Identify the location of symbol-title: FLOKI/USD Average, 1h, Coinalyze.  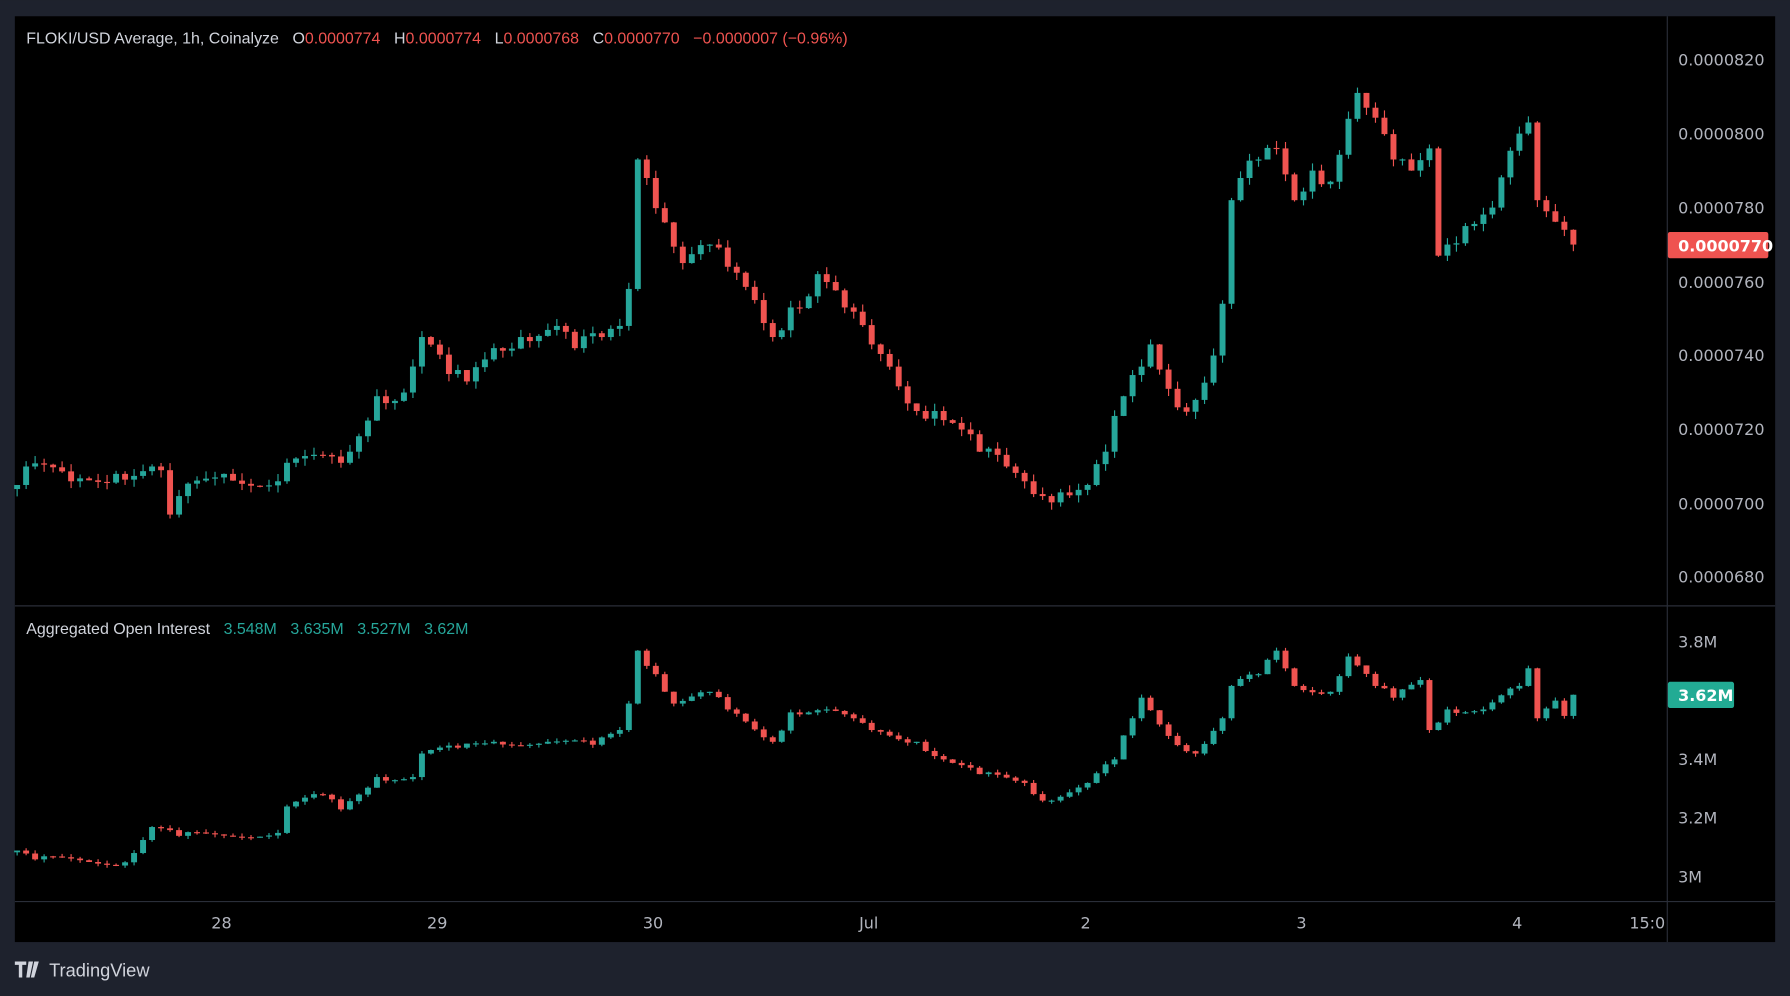
(152, 39).